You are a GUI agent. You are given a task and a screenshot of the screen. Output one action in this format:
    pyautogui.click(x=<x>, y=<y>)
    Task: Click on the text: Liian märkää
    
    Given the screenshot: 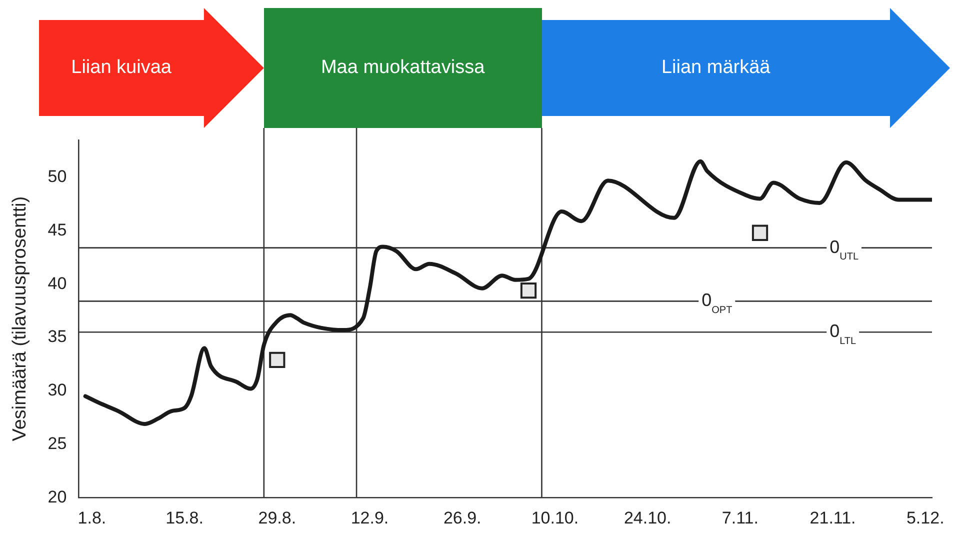 What is the action you would take?
    pyautogui.click(x=716, y=68)
    